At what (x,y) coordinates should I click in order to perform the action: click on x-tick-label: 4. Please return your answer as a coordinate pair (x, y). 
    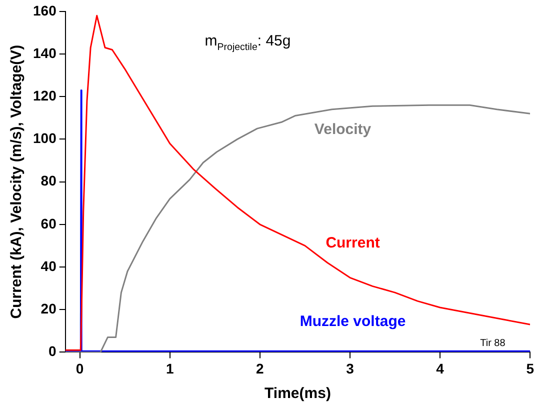
    Looking at the image, I should click on (440, 368).